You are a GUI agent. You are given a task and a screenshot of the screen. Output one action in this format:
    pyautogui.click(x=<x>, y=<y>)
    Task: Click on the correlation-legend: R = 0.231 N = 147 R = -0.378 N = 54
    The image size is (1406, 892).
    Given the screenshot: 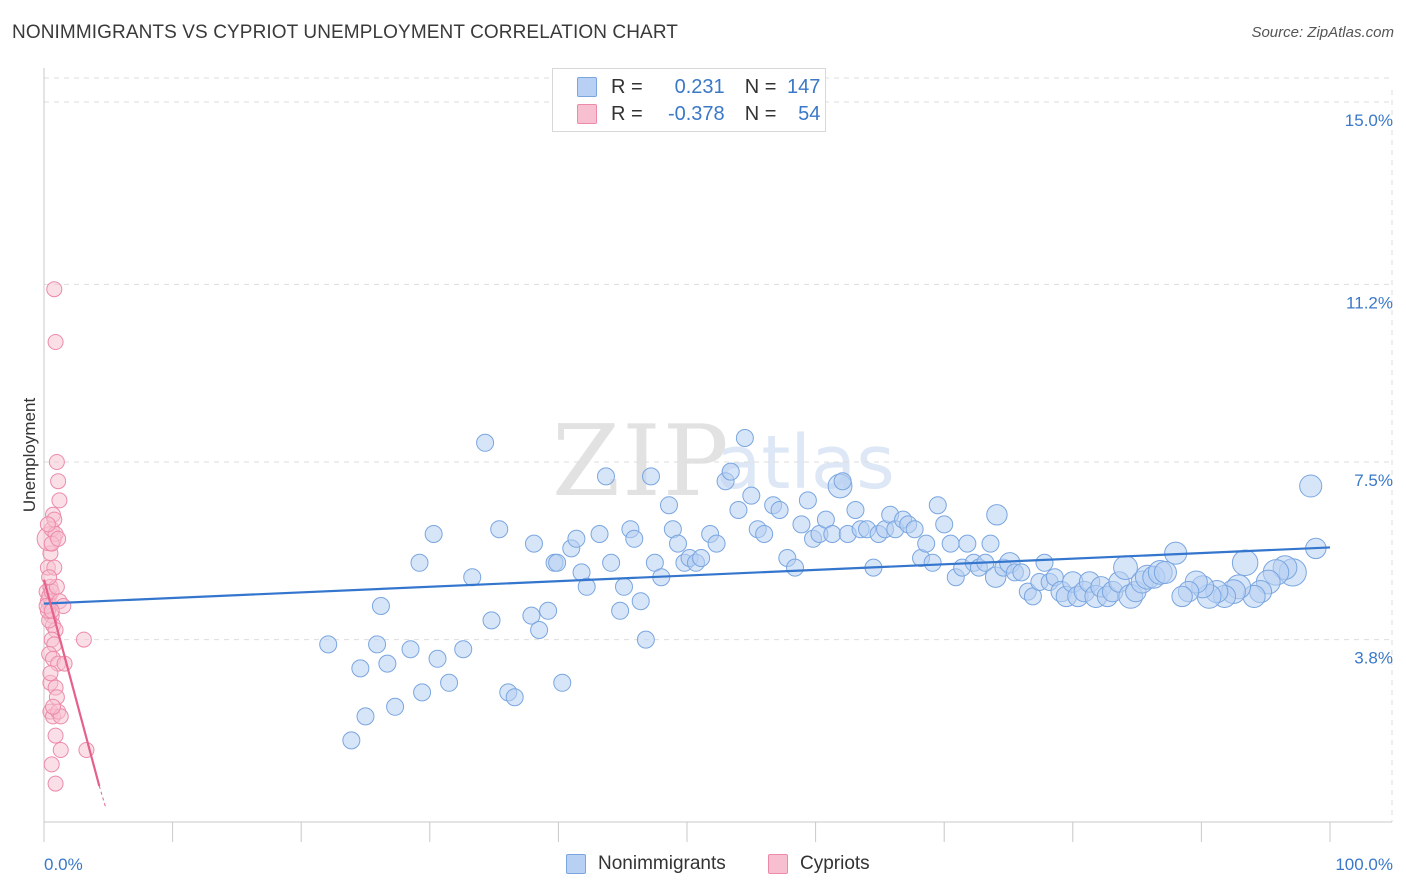 What is the action you would take?
    pyautogui.click(x=689, y=100)
    